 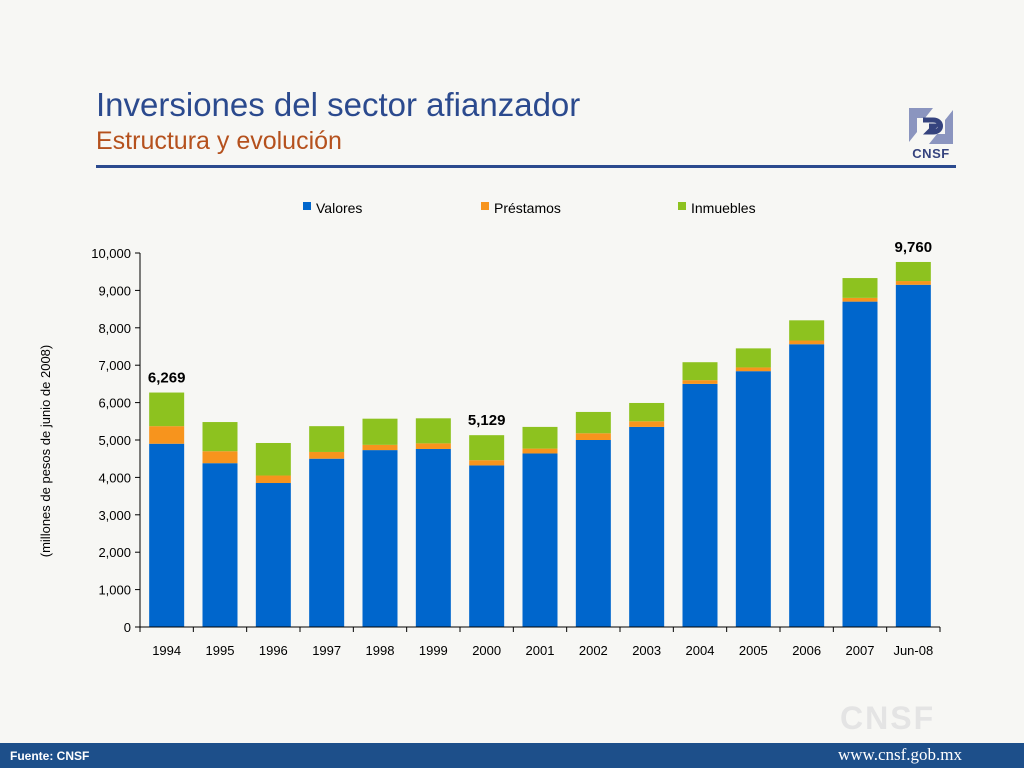 What do you see at coordinates (273, 555) in the screenshot?
I see `bar-valores-1996` at bounding box center [273, 555].